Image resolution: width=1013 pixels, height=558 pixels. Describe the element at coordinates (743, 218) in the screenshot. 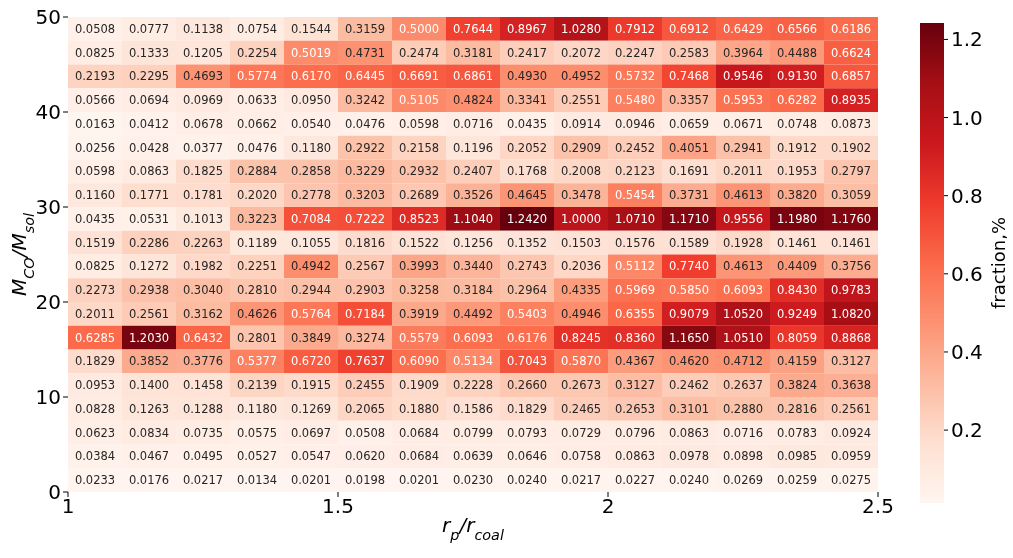

I see `data-label: 0.9556` at that location.